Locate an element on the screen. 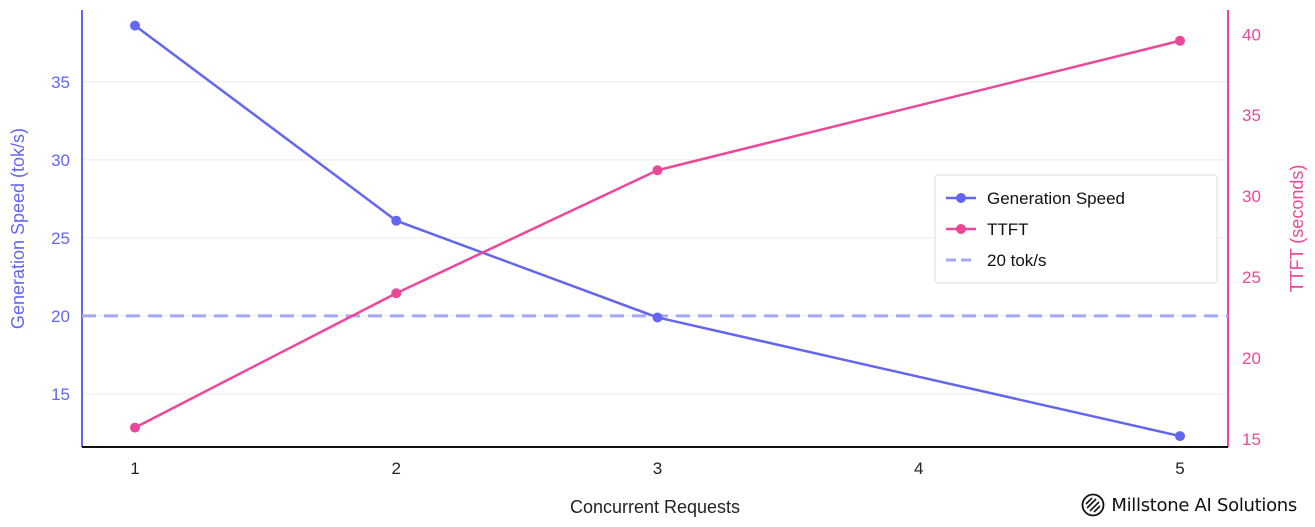 This screenshot has height=527, width=1315. legend-label: Generation Speed is located at coordinates (1056, 198).